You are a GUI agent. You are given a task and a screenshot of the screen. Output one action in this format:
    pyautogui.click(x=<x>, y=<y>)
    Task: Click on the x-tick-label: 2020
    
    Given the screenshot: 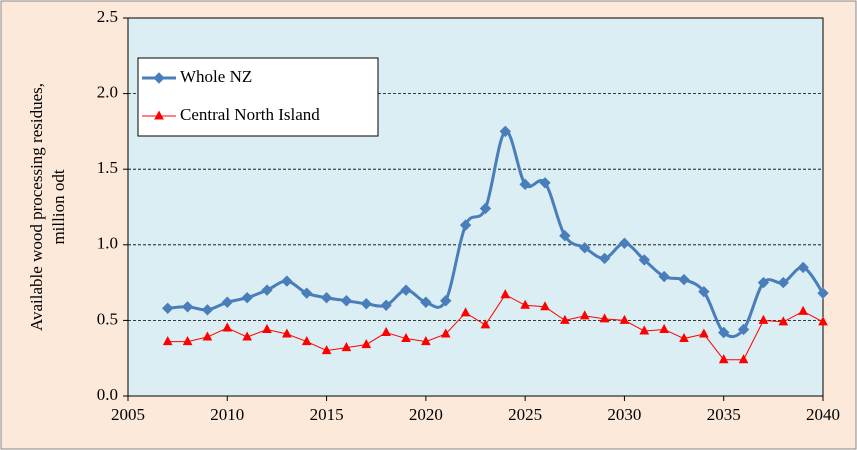 What is the action you would take?
    pyautogui.click(x=426, y=414)
    